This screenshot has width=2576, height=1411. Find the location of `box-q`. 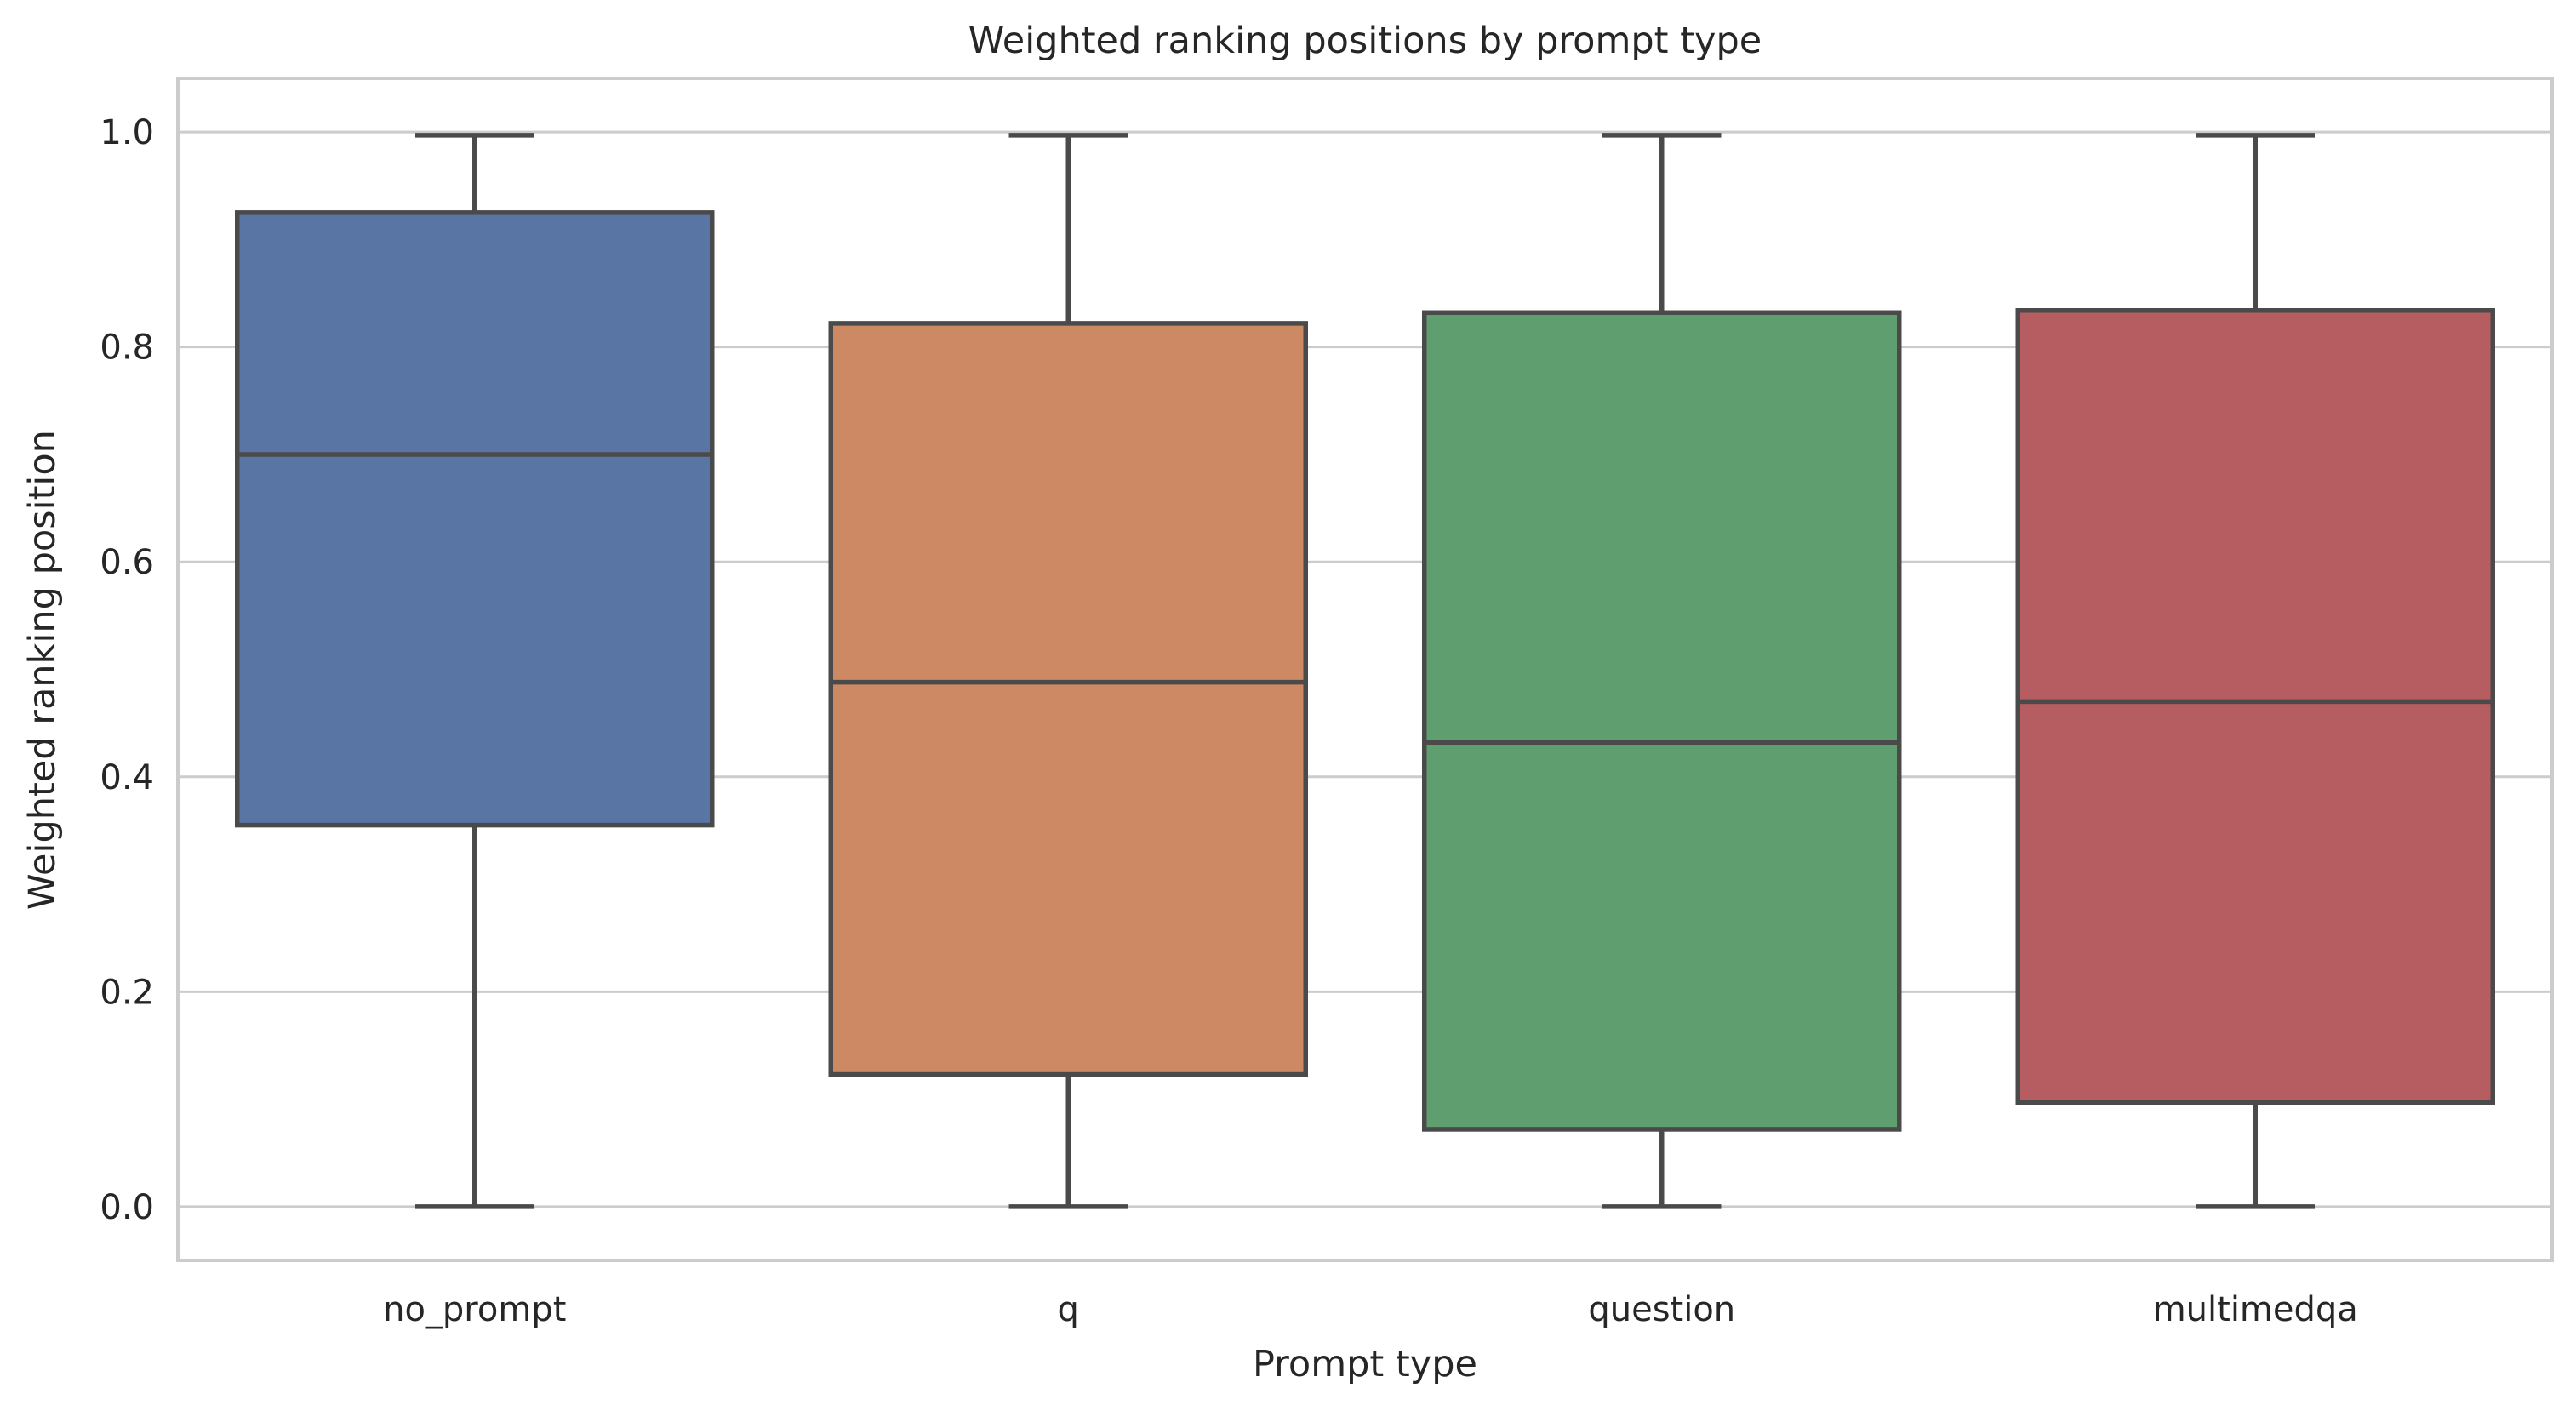

box-q is located at coordinates (1068, 671).